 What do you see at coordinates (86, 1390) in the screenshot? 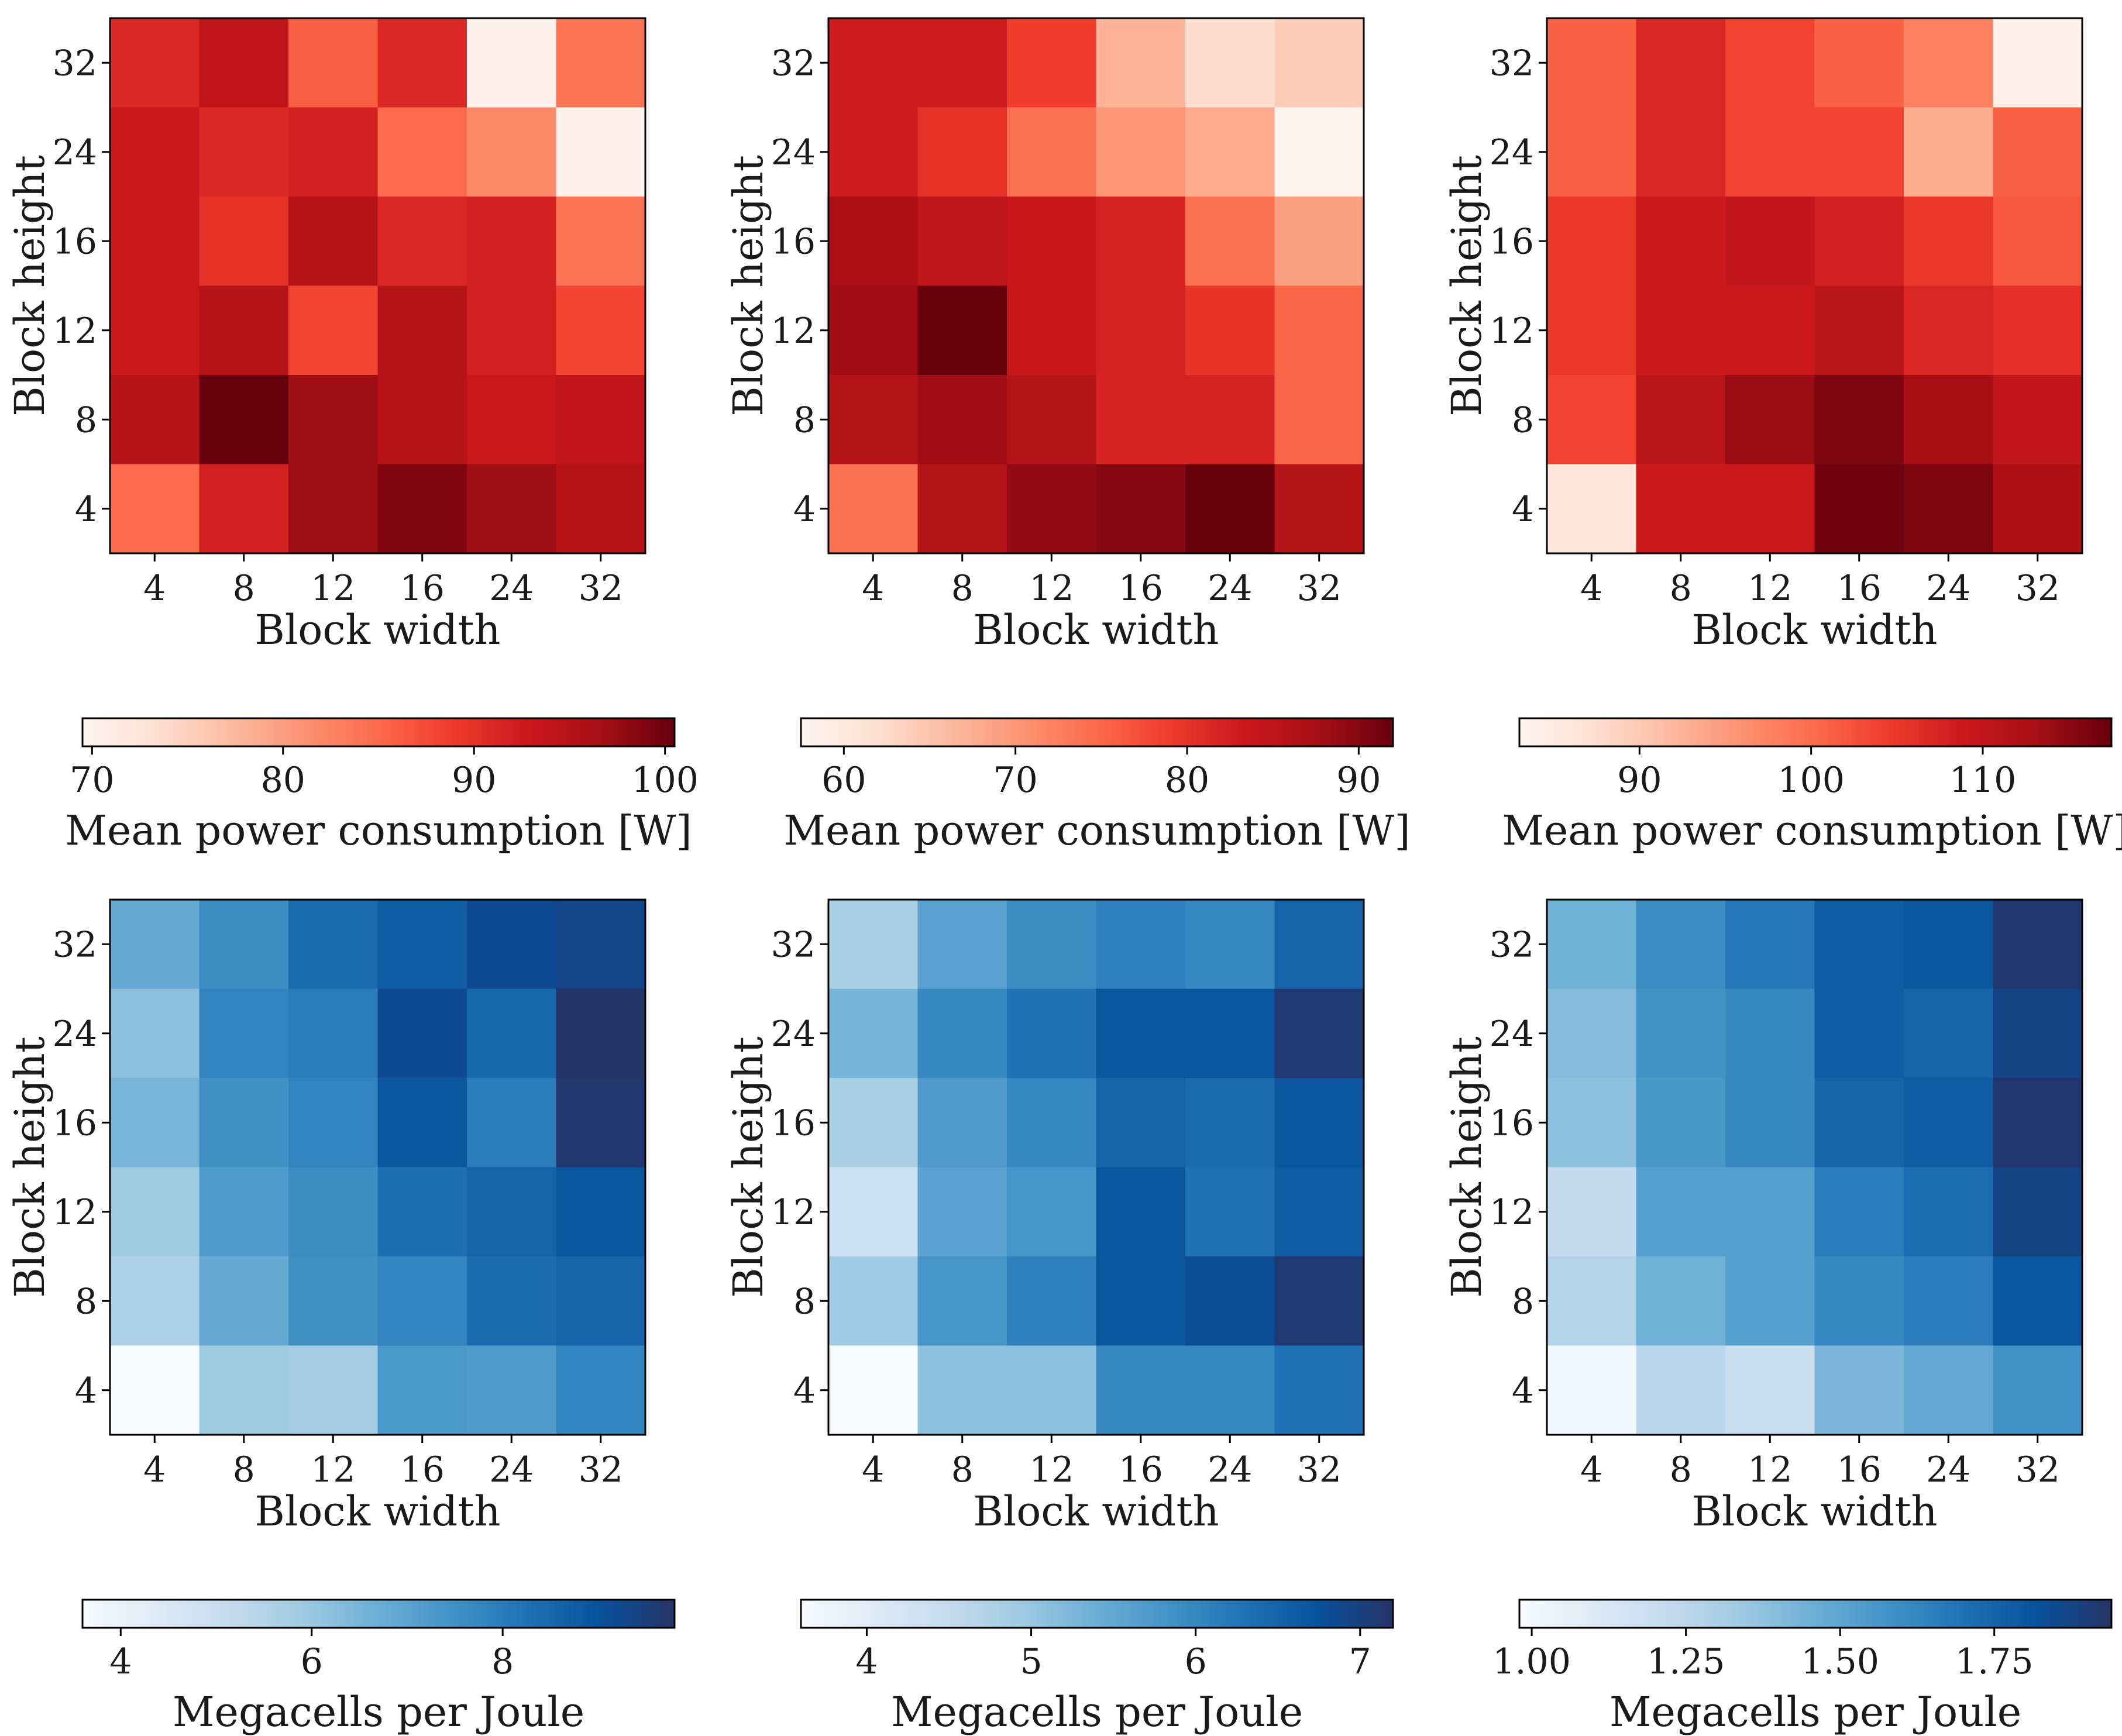
I see `y-tick-label: 4` at bounding box center [86, 1390].